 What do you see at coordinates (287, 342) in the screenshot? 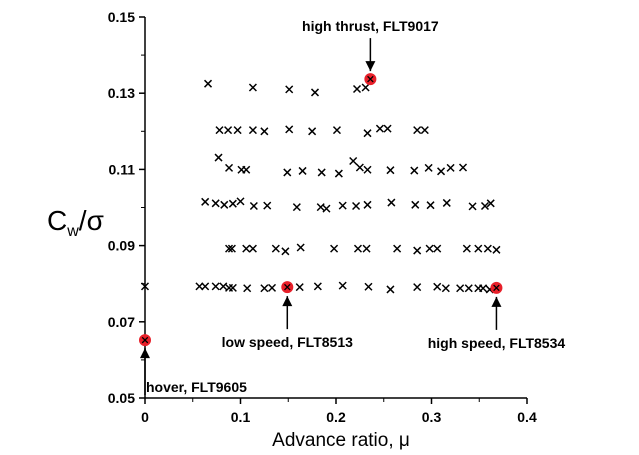
I see `annotation-label: low speed, FLT8513` at bounding box center [287, 342].